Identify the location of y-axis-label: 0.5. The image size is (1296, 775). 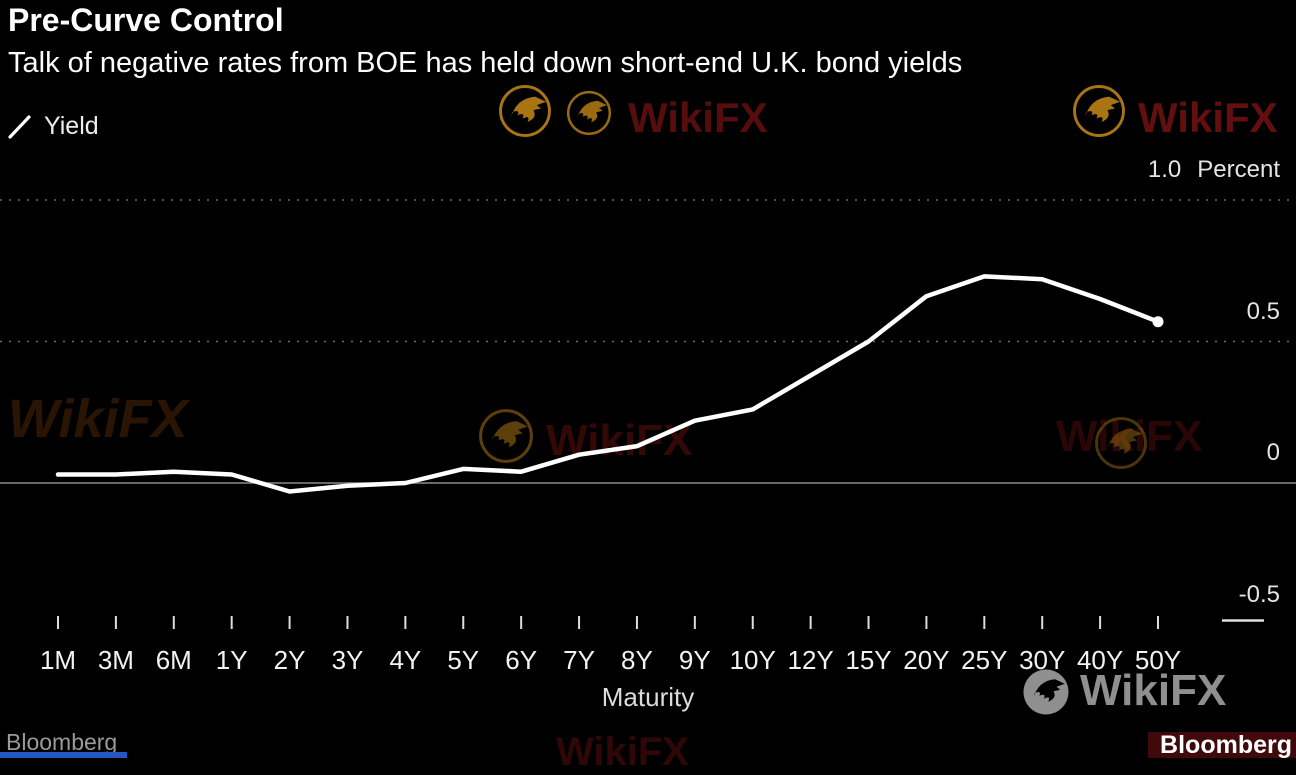
(1263, 312).